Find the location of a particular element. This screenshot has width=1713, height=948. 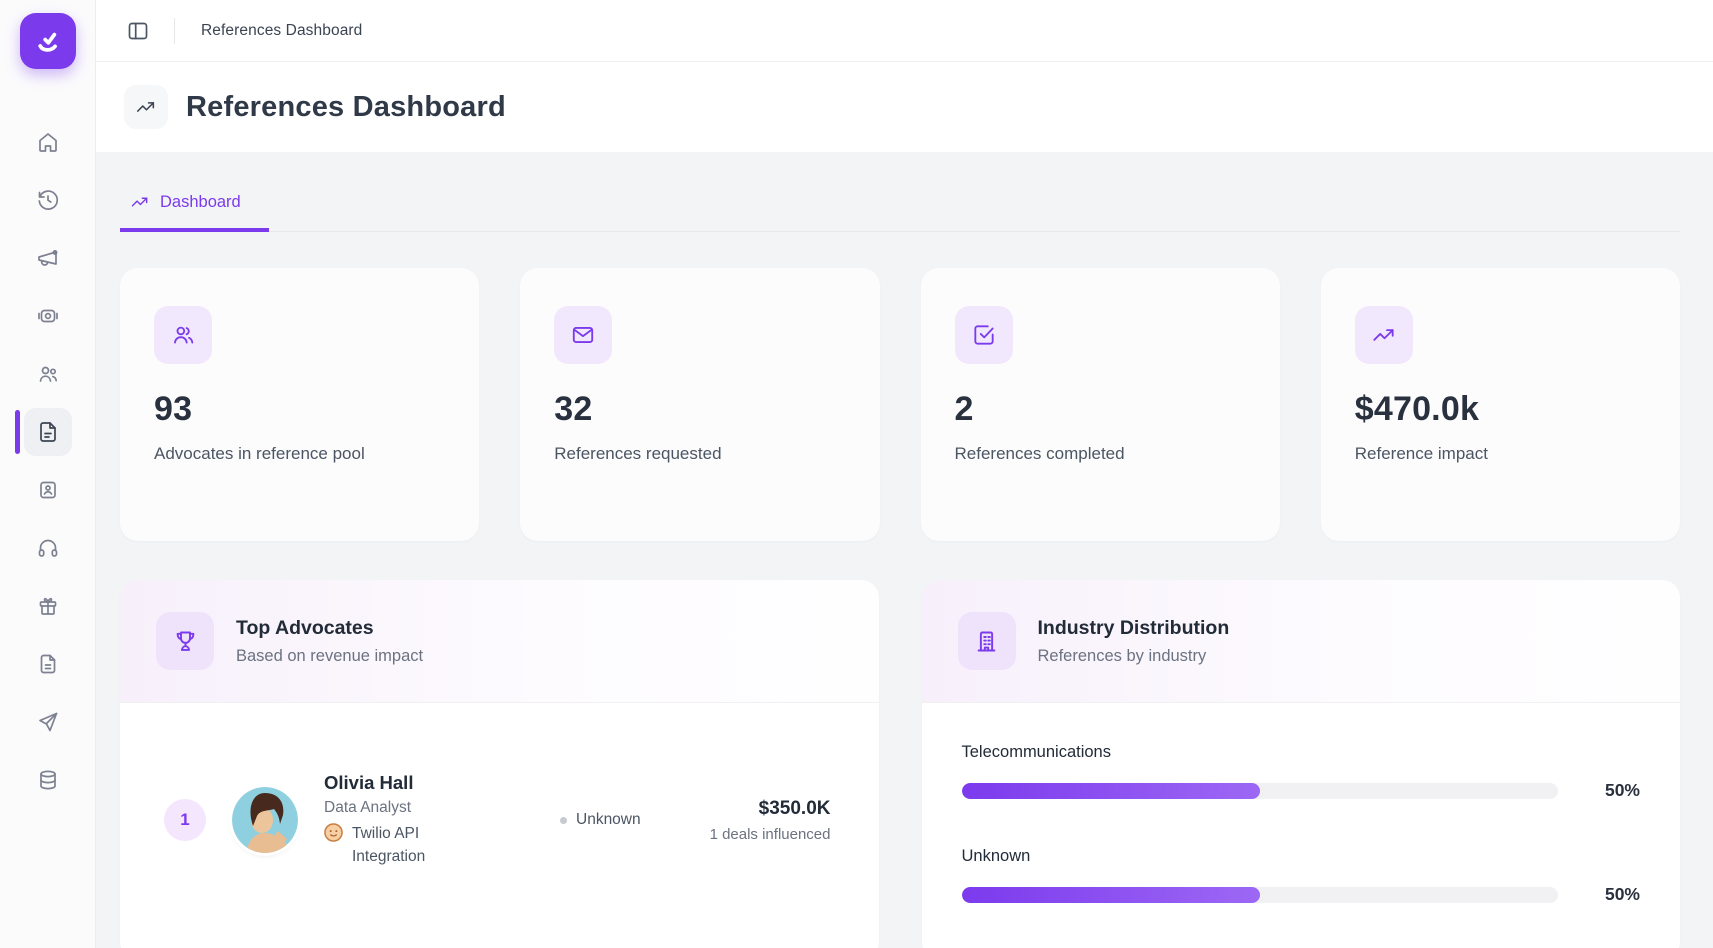

page-title: References Dashboard is located at coordinates (346, 106).